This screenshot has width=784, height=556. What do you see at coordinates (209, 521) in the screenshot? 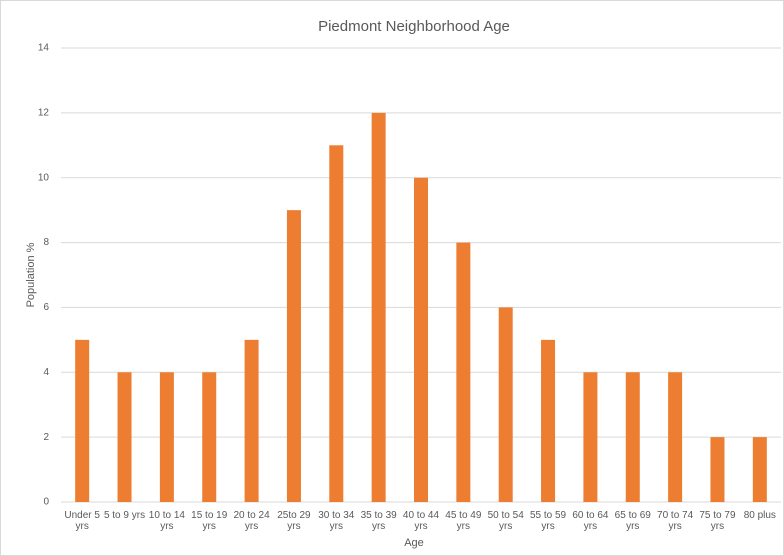
I see `x-tick-label: 15 to 19 yrs` at bounding box center [209, 521].